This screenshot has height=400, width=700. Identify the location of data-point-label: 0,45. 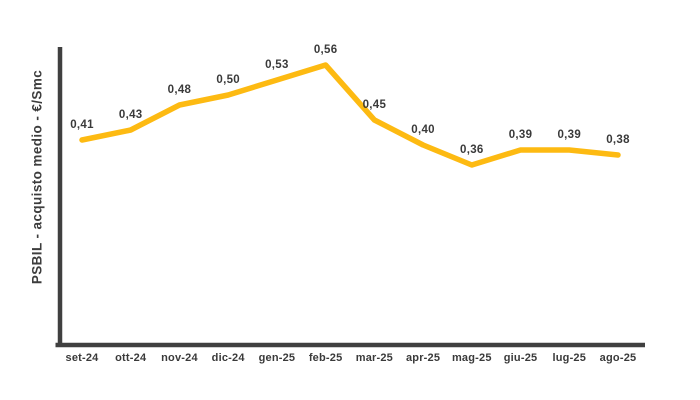
(374, 105).